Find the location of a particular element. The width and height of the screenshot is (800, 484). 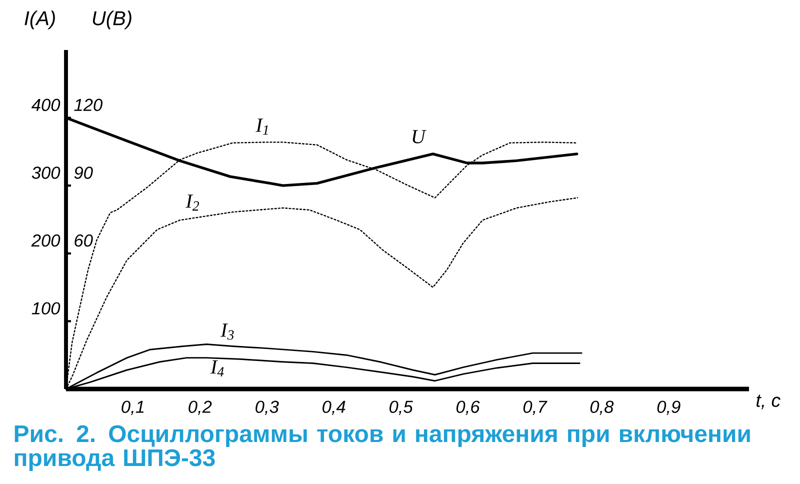

x-tick-label: 0,7 is located at coordinates (535, 408).